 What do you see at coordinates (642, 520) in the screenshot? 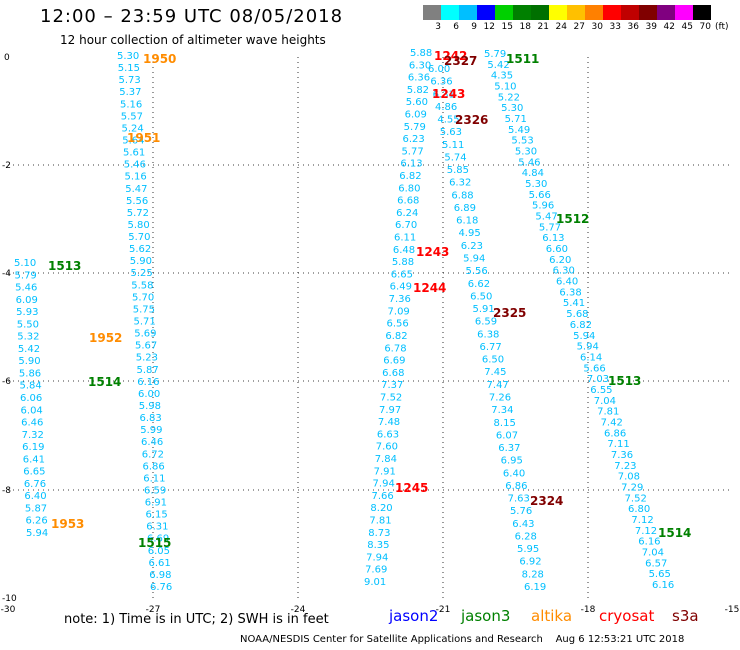
I see `wave-height-value: 7.12` at bounding box center [642, 520].